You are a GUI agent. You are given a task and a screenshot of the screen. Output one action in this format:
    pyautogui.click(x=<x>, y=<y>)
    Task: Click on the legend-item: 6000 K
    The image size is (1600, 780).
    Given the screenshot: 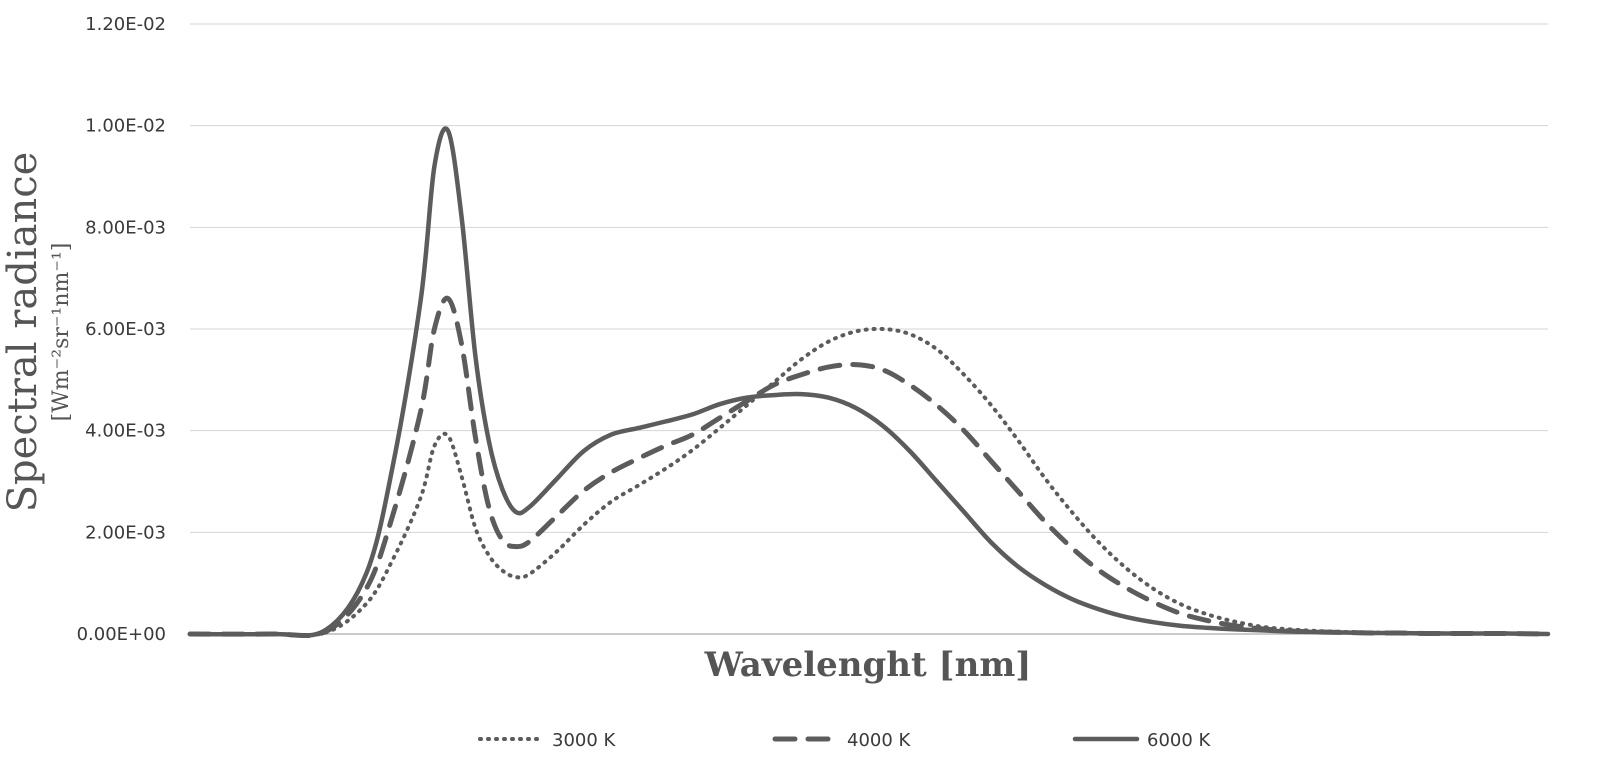 What is the action you would take?
    pyautogui.click(x=1142, y=740)
    